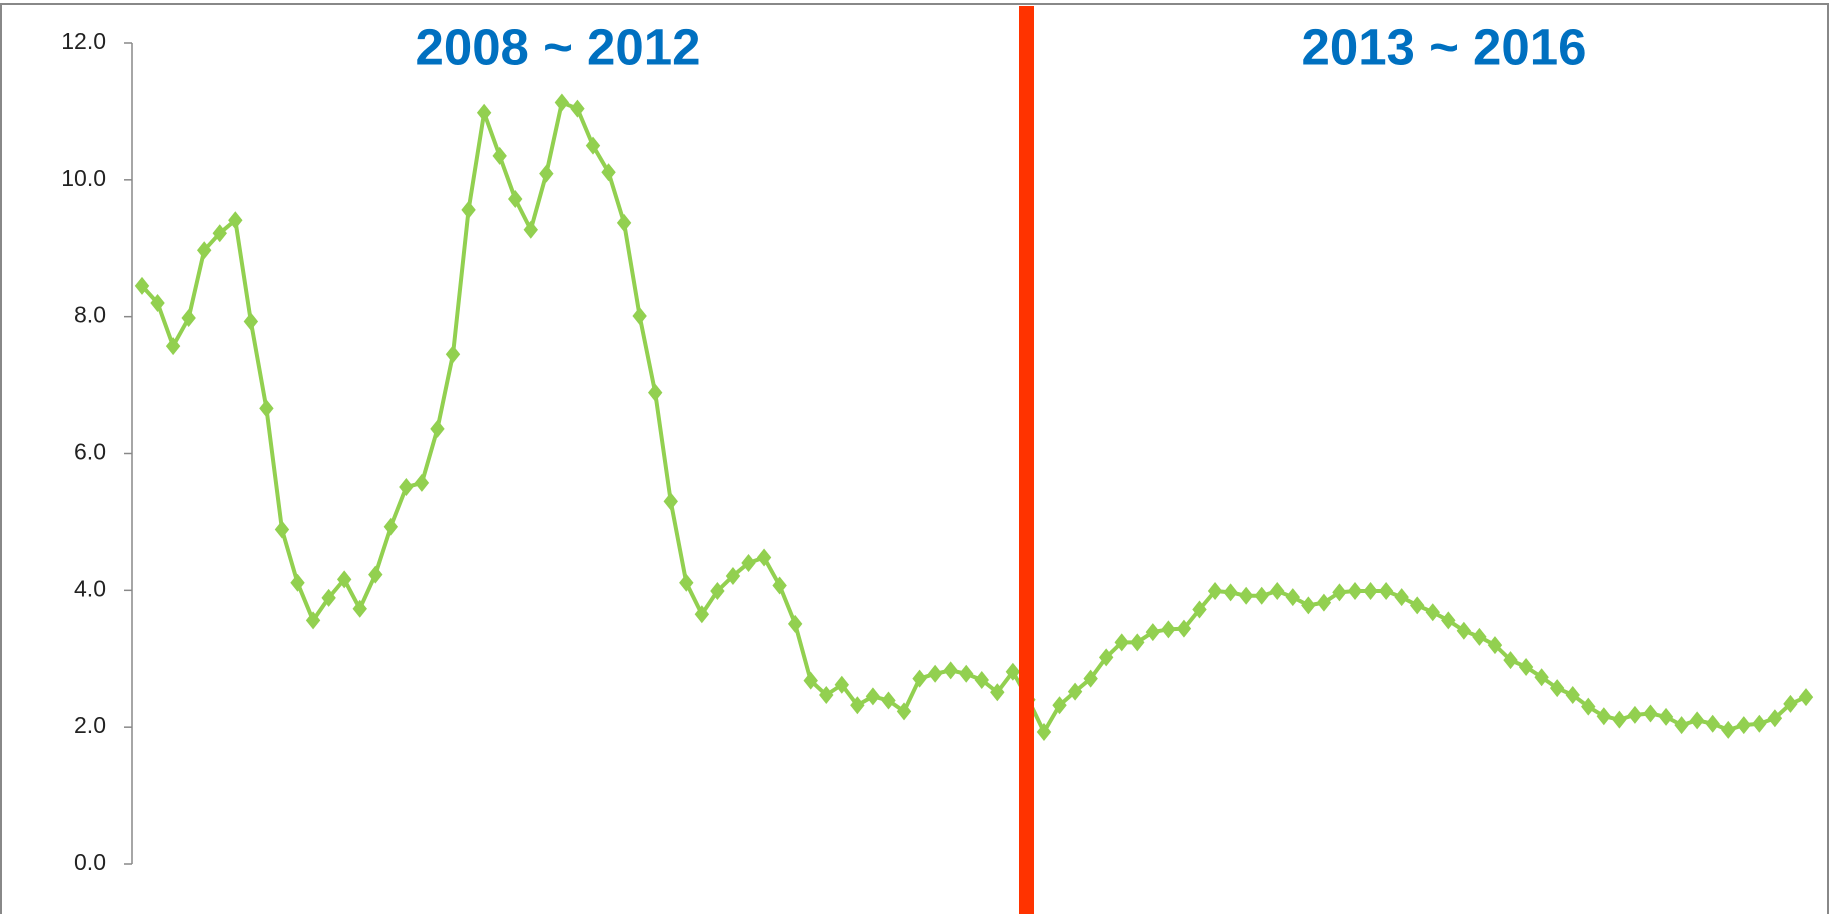 The image size is (1829, 914). What do you see at coordinates (1443, 46) in the screenshot?
I see `annotation: 2013 ~ 2016` at bounding box center [1443, 46].